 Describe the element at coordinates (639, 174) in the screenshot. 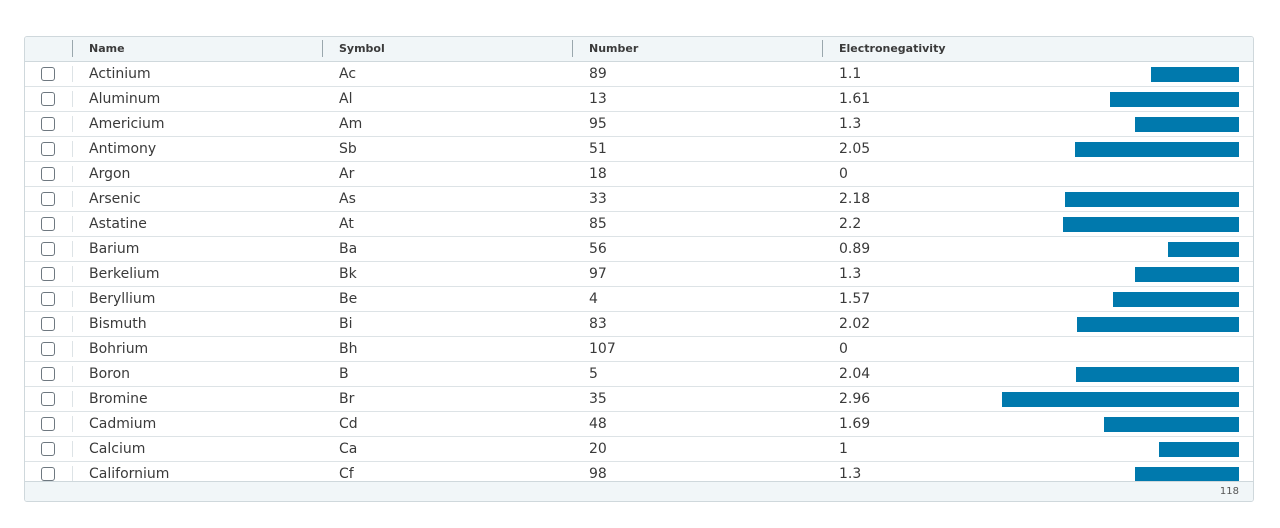

I see `table-row: Argon Ar 18 0` at that location.